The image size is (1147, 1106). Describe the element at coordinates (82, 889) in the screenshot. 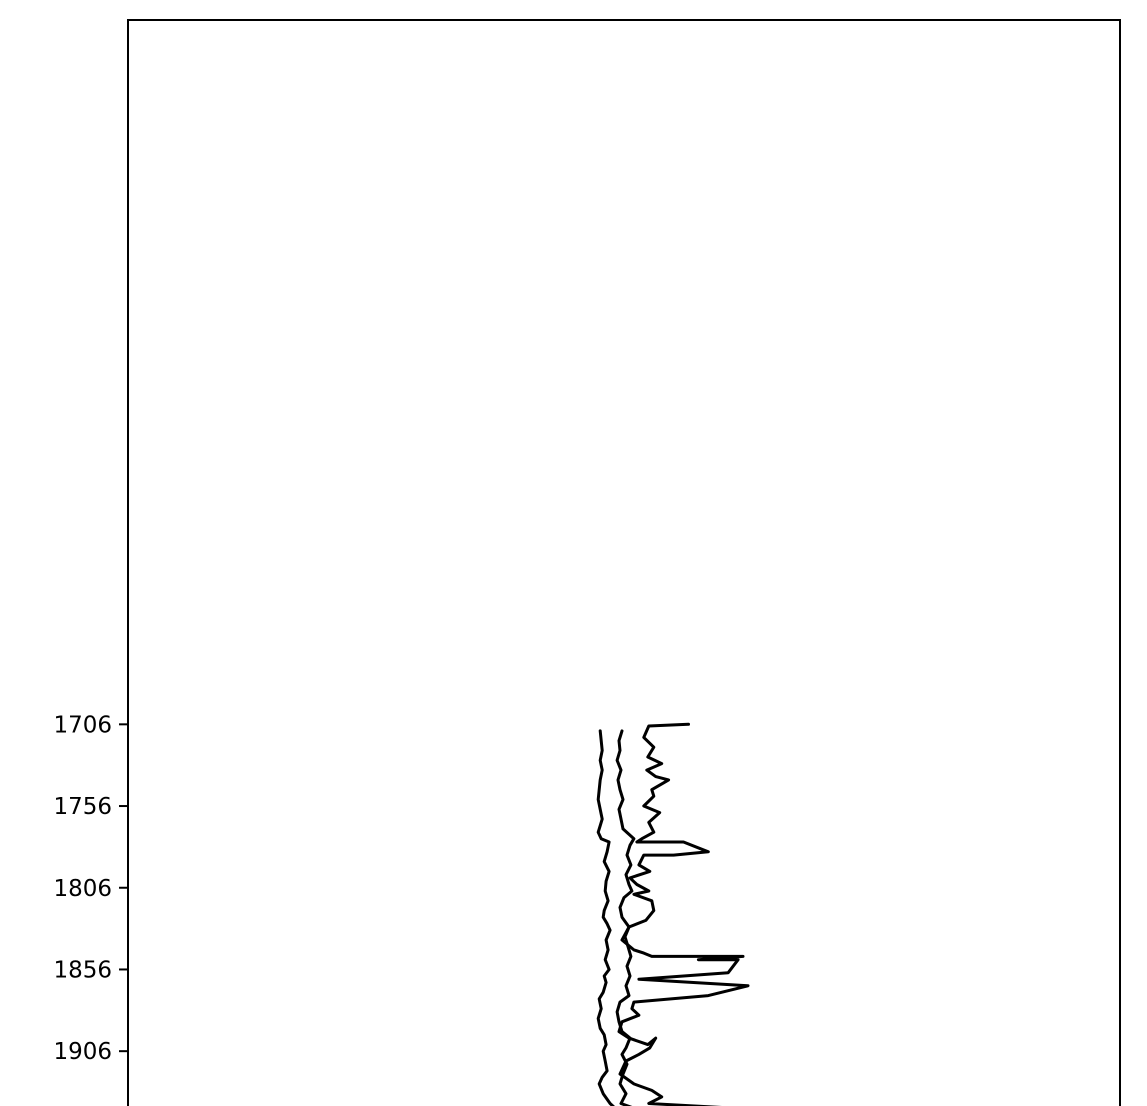

I see `y-tick-label: 1806` at that location.